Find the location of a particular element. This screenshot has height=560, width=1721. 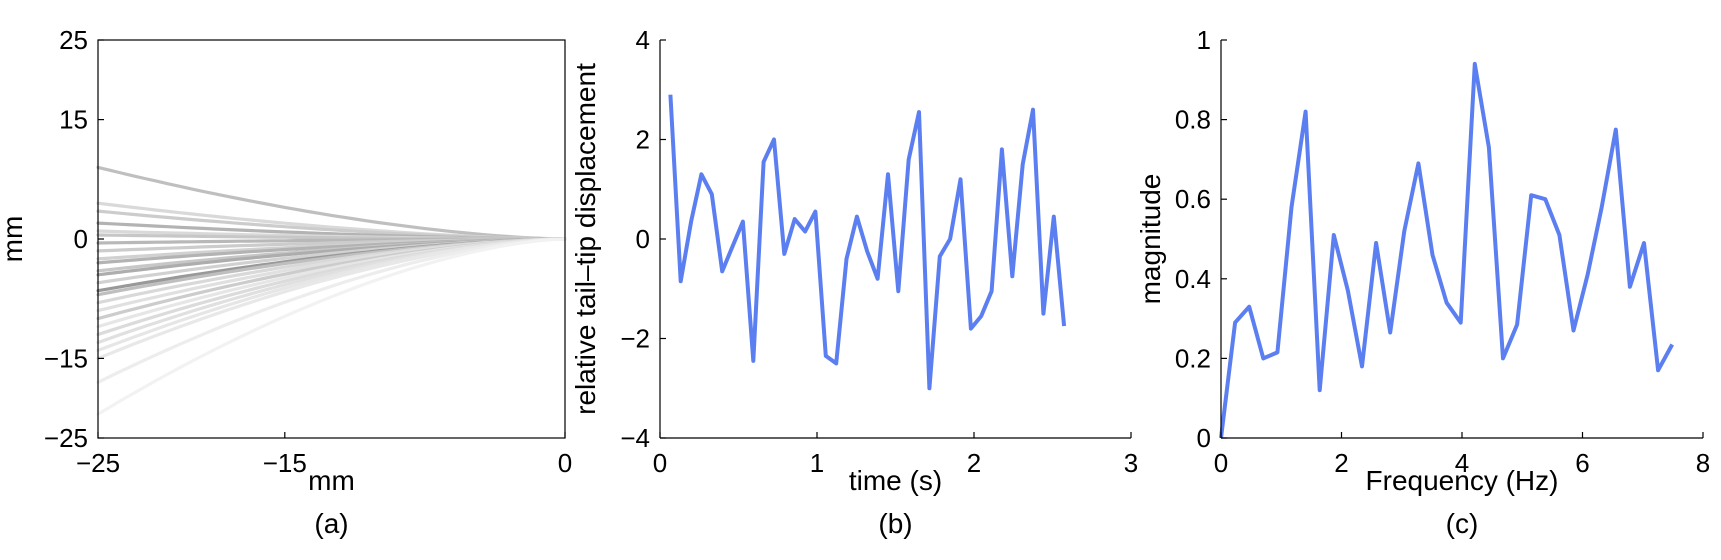

y-tick-label: −15 is located at coordinates (66, 358).